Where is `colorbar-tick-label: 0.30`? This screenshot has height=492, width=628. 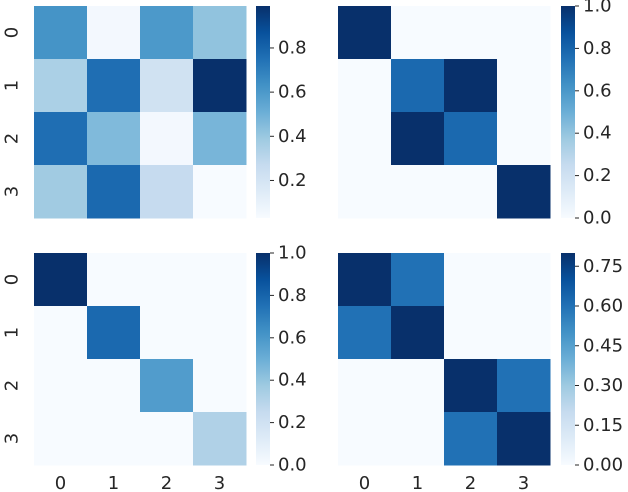 colorbar-tick-label: 0.30 is located at coordinates (603, 385).